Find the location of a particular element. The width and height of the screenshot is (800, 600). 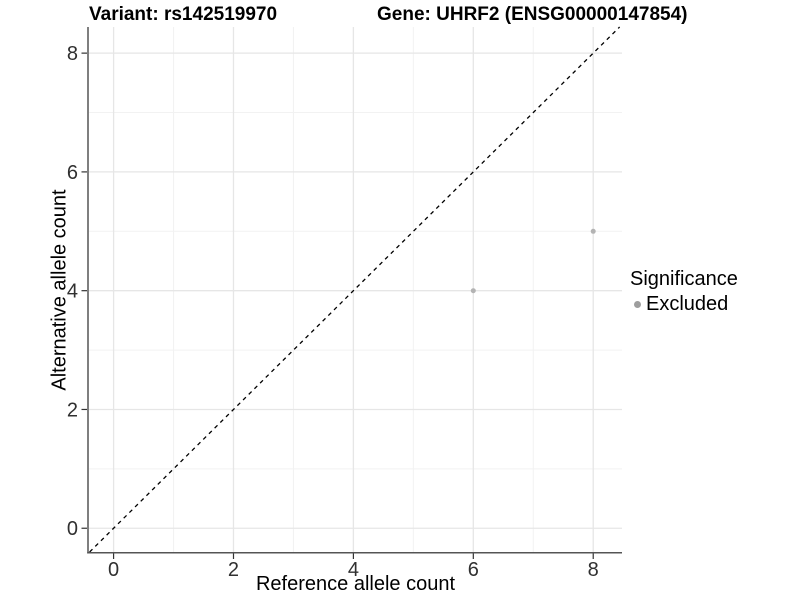

legend-key-dot-icon is located at coordinates (637, 304).